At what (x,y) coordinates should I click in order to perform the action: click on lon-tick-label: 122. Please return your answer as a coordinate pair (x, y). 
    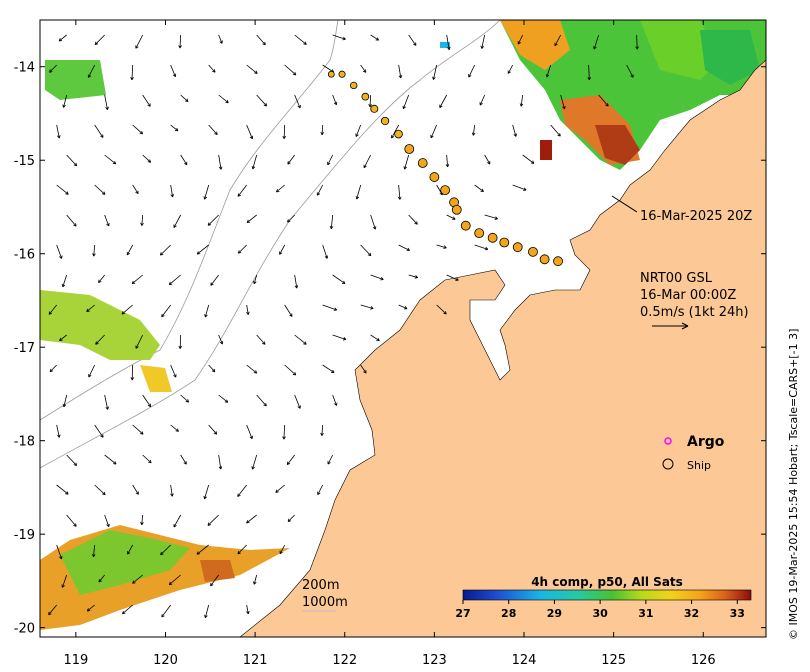
    Looking at the image, I should click on (344, 660).